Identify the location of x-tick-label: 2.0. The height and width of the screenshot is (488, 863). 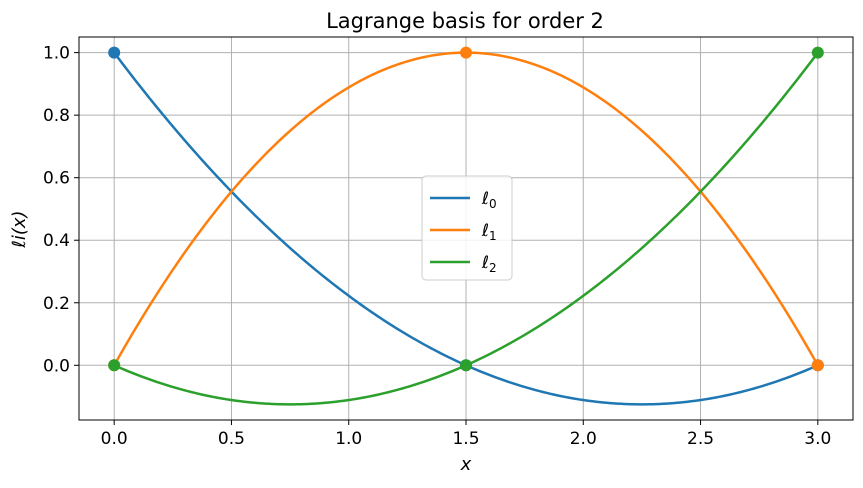
(583, 439).